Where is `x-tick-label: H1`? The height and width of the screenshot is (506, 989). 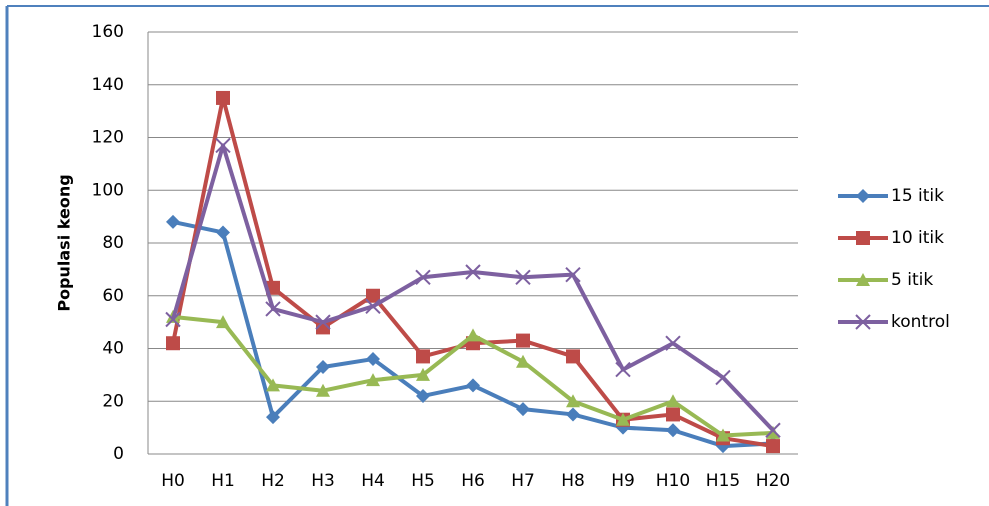 x-tick-label: H1 is located at coordinates (223, 481).